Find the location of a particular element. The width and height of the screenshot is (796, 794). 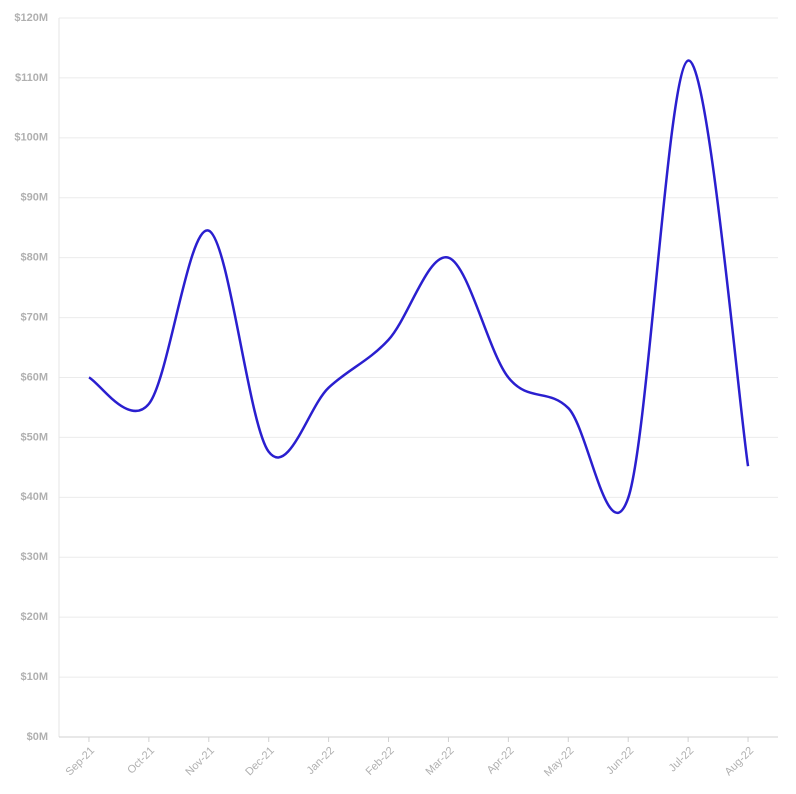

y-tick-label: $60M is located at coordinates (34, 377).